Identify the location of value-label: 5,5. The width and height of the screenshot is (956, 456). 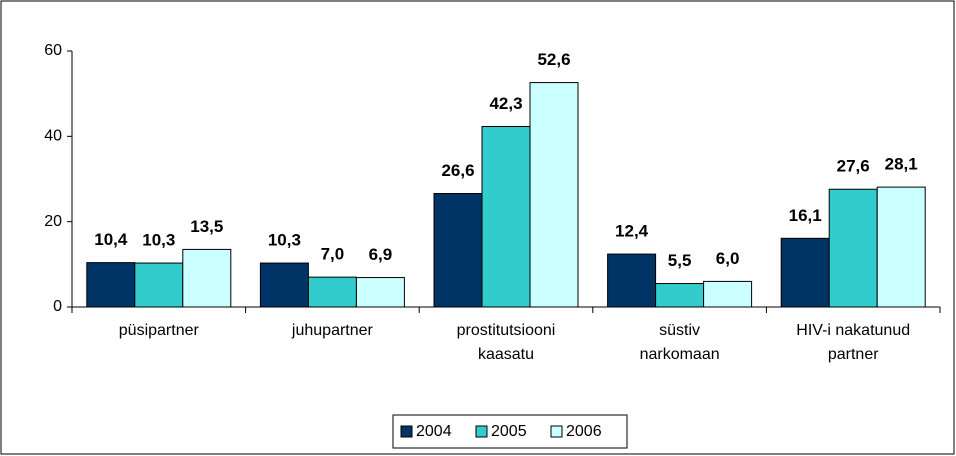
(680, 260).